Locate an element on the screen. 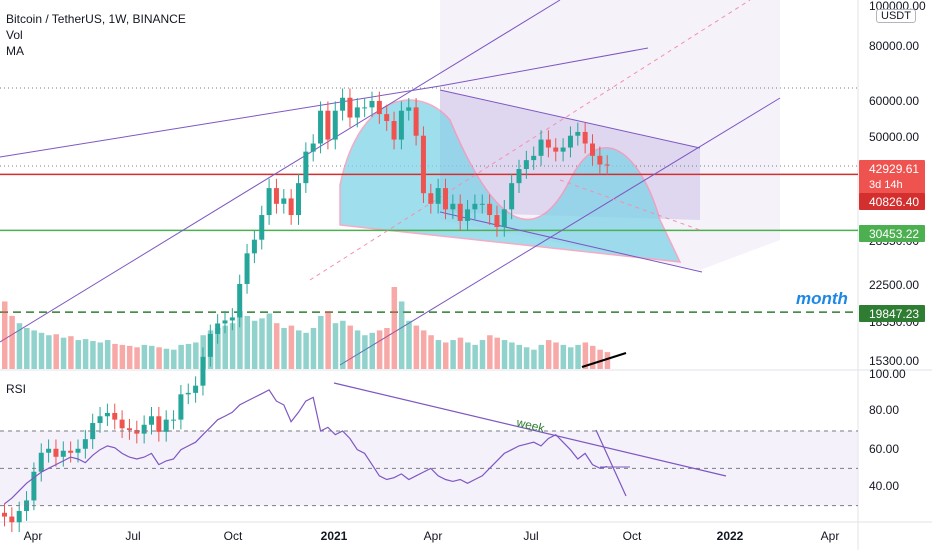 Image resolution: width=932 pixels, height=550 pixels. vol-indicator-label: Vol is located at coordinates (14, 35).